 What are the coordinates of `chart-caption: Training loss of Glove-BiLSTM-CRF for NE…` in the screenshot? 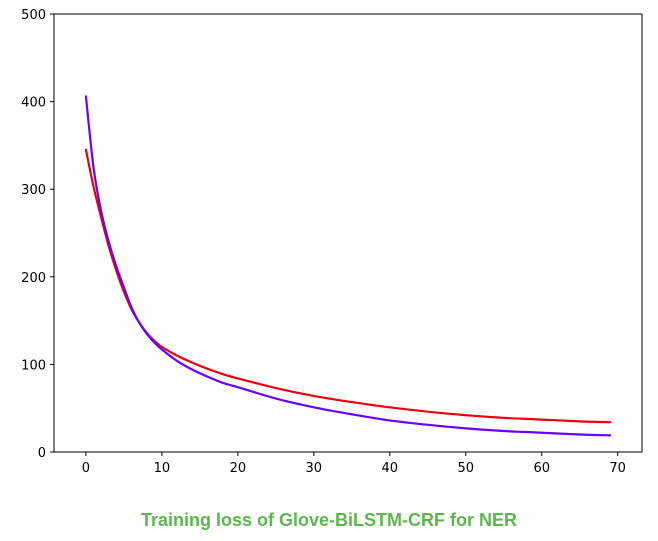 It's located at (328, 520).